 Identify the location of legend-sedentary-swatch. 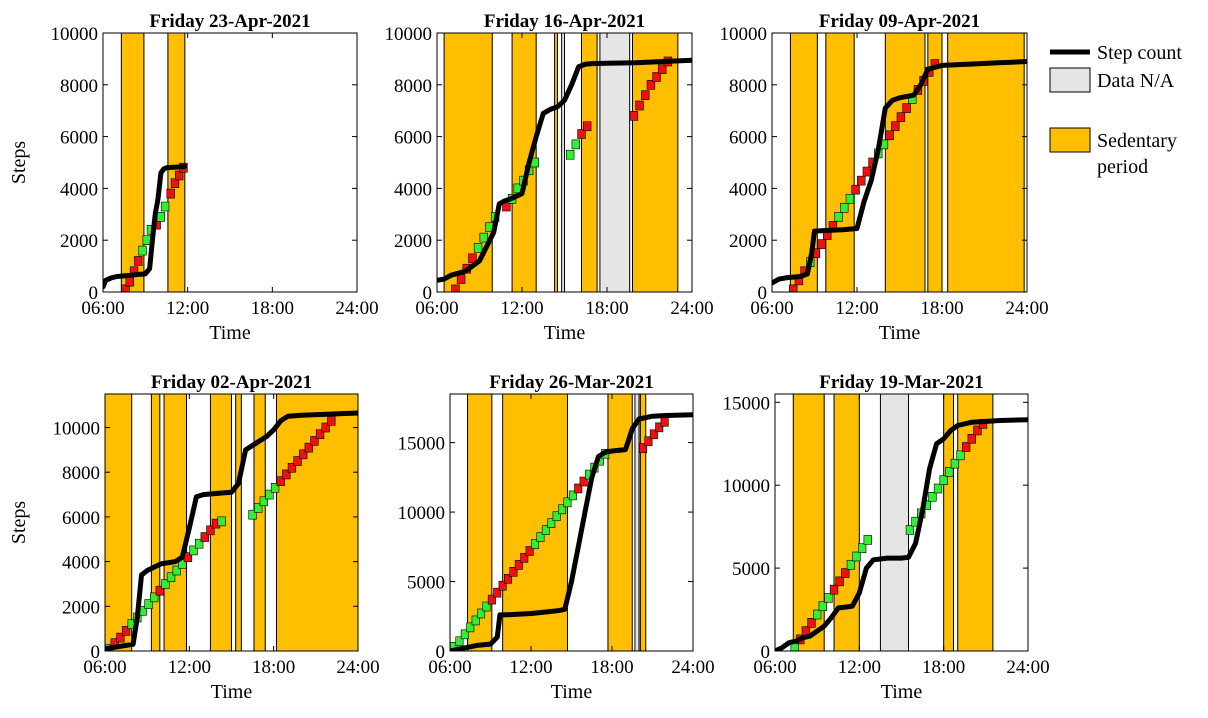
(1070, 140).